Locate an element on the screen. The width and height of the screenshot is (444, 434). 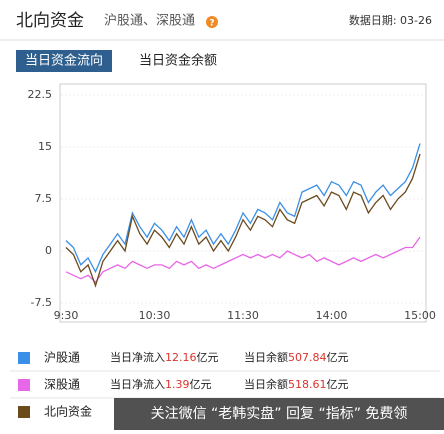
y-tick-label: 7.5 is located at coordinates (44, 198).